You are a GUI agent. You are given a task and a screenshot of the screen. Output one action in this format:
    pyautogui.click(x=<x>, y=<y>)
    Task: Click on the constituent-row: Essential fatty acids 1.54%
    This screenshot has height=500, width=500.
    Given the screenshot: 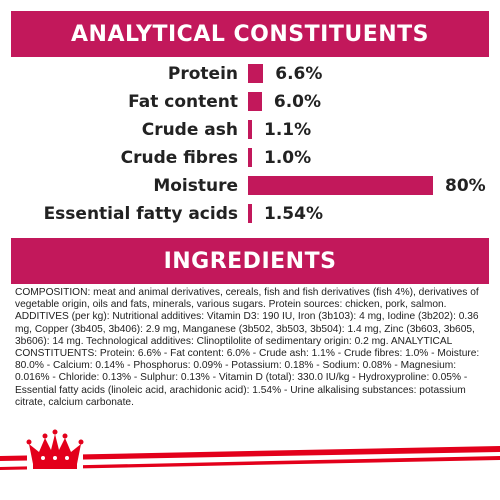 What is the action you would take?
    pyautogui.click(x=250, y=214)
    